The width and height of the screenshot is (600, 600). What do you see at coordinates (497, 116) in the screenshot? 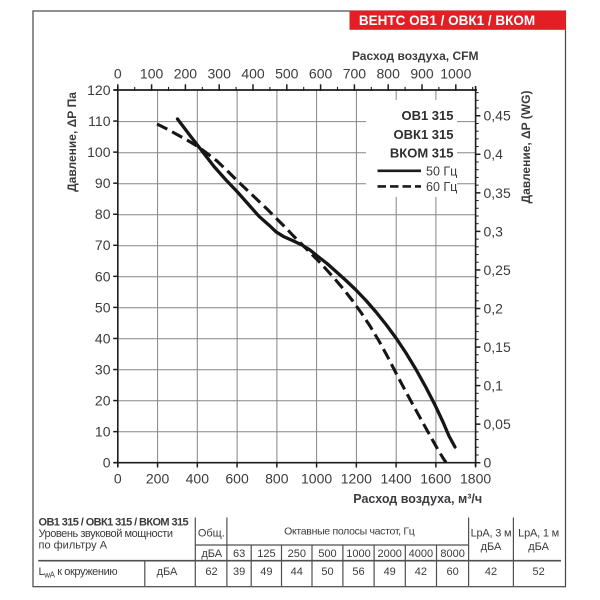
I see `svg-text: 0,45` at bounding box center [497, 116].